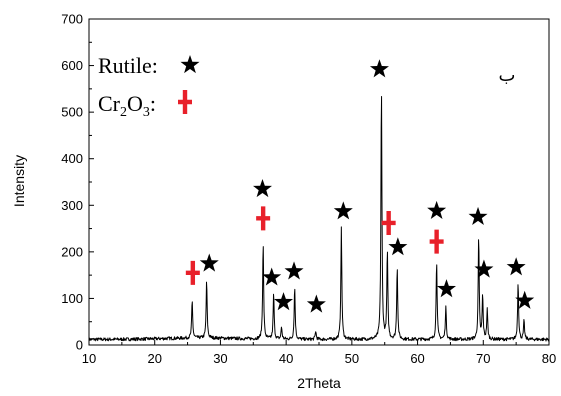 The width and height of the screenshot is (561, 396). Describe the element at coordinates (417, 358) in the screenshot. I see `x-tick-label: 60` at that location.